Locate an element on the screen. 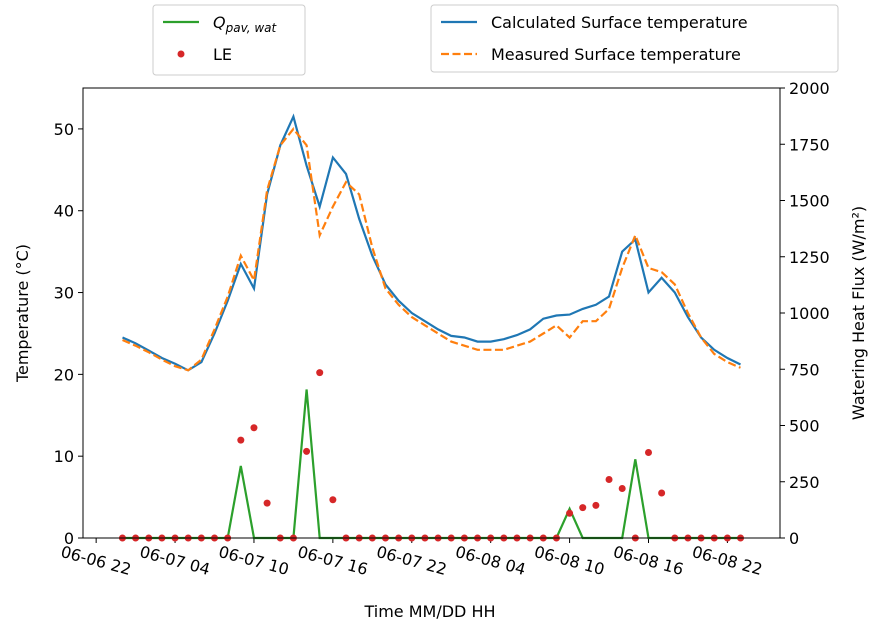  y2-axis-label: Watering Heat Flux (W/m²) is located at coordinates (858, 313).